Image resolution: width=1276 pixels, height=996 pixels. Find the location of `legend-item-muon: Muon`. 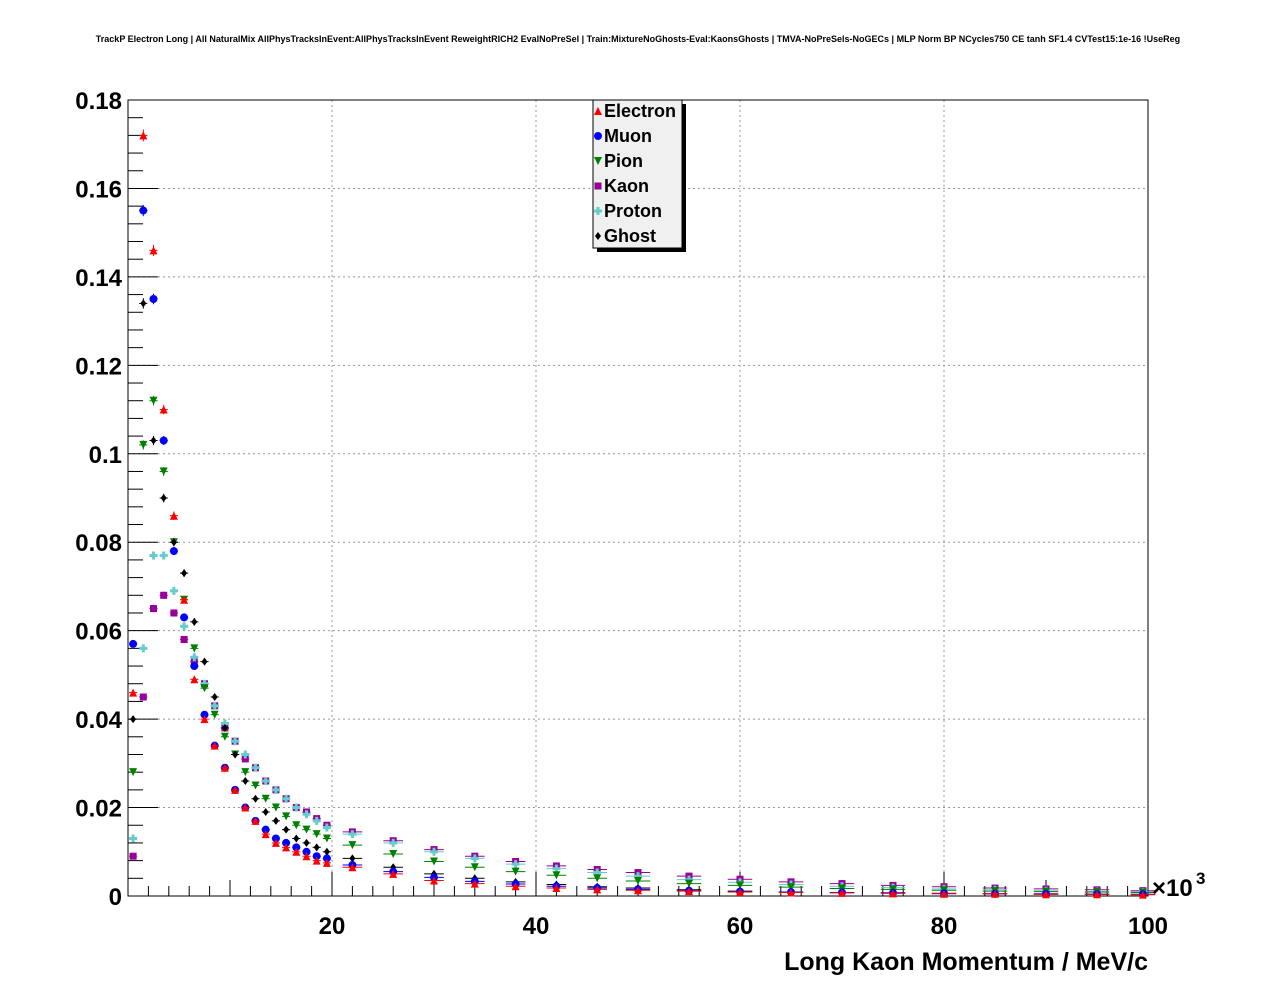

legend-item-muon: Muon is located at coordinates (623, 136).